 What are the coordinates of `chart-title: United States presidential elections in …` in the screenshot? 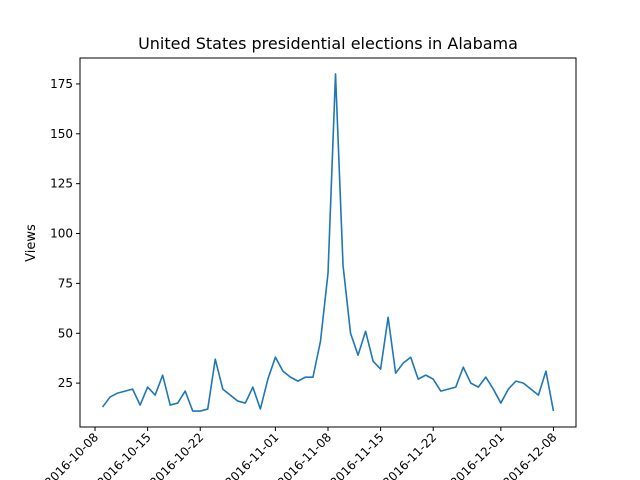 It's located at (328, 43).